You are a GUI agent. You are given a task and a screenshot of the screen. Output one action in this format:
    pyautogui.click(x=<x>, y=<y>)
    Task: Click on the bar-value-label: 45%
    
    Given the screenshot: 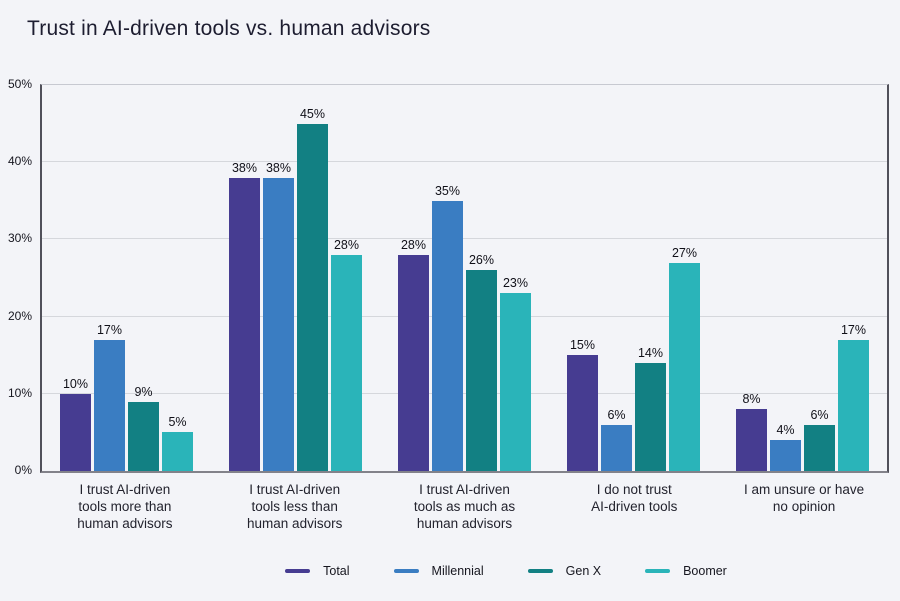 What is the action you would take?
    pyautogui.click(x=312, y=113)
    